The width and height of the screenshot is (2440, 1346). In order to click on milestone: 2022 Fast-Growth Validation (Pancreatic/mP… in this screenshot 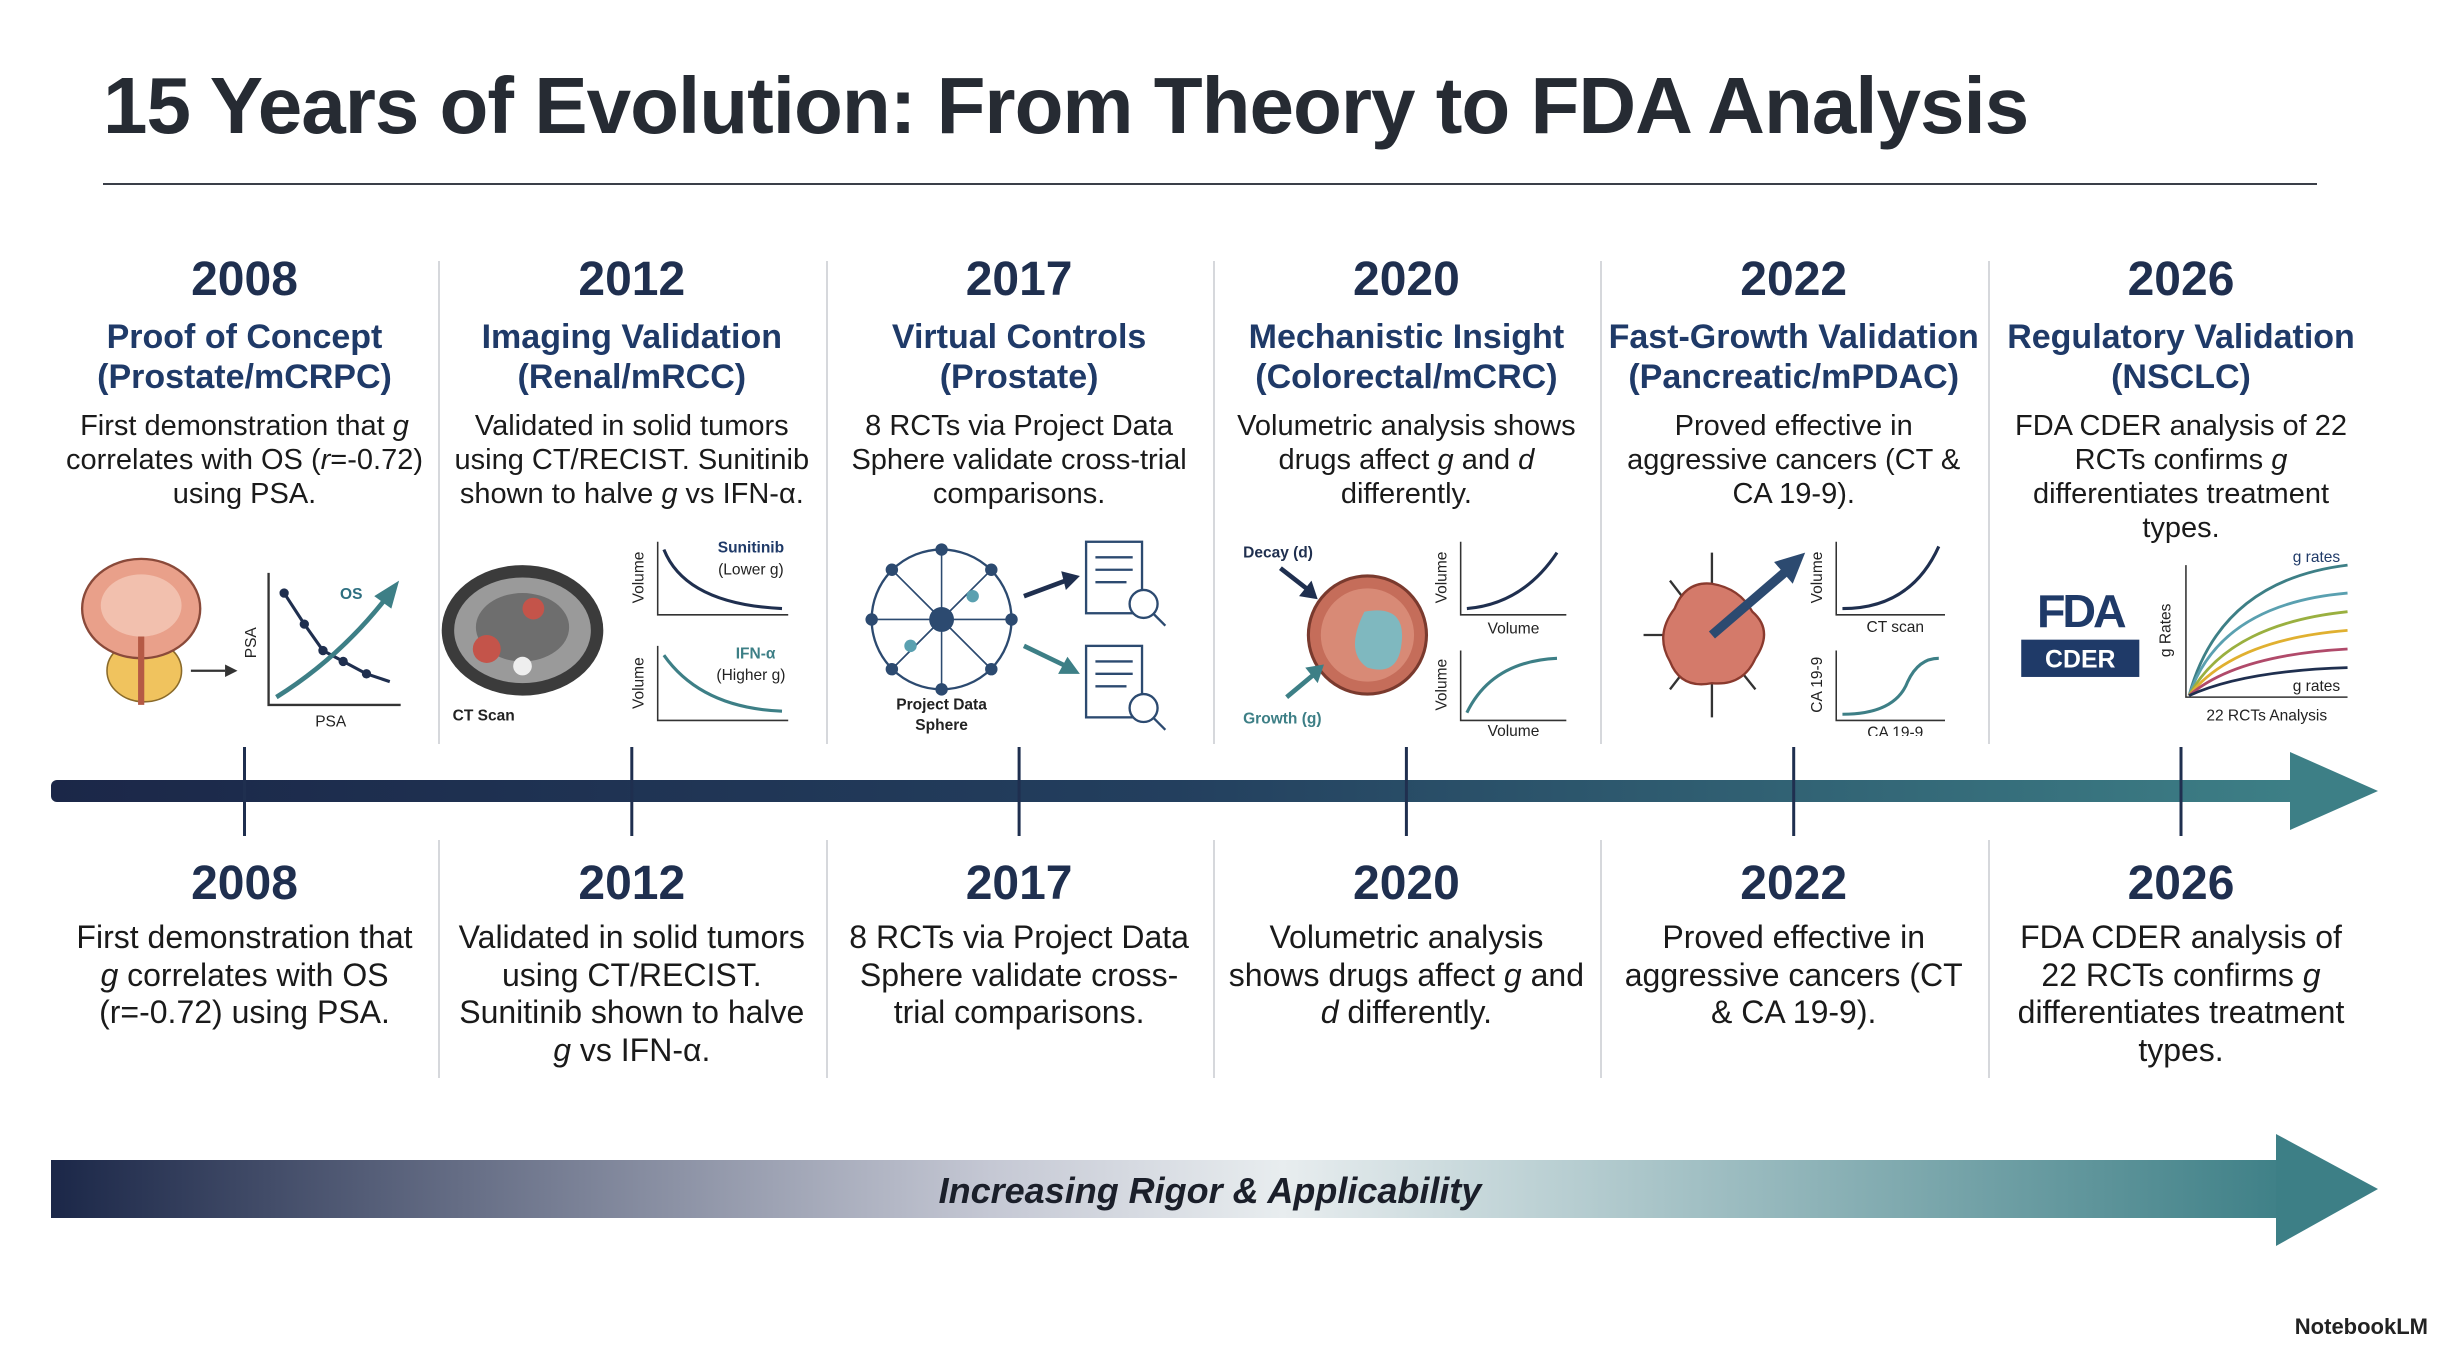, I will do `click(1793, 381)`.